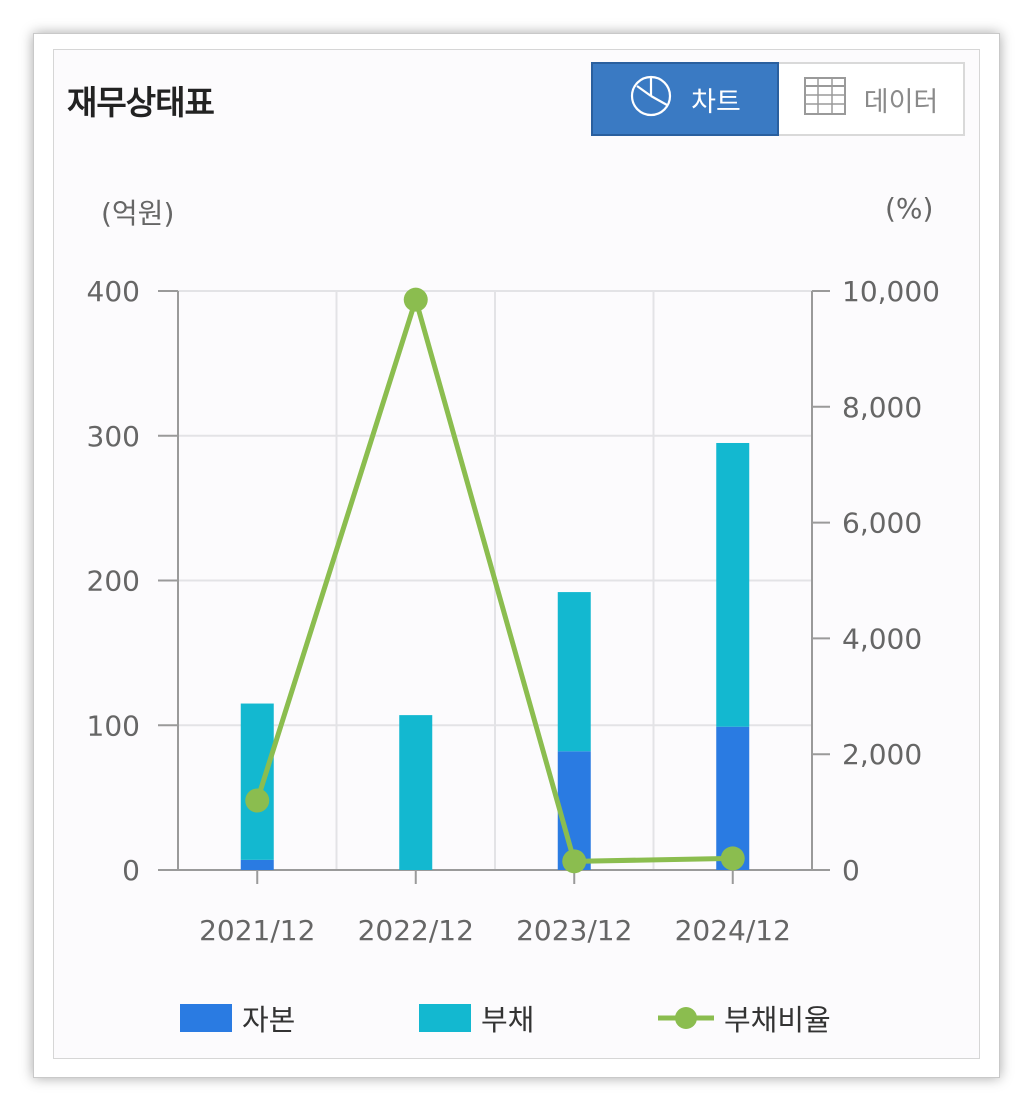  Describe the element at coordinates (716, 102) in the screenshot. I see `chart-view-label: 차트` at that location.